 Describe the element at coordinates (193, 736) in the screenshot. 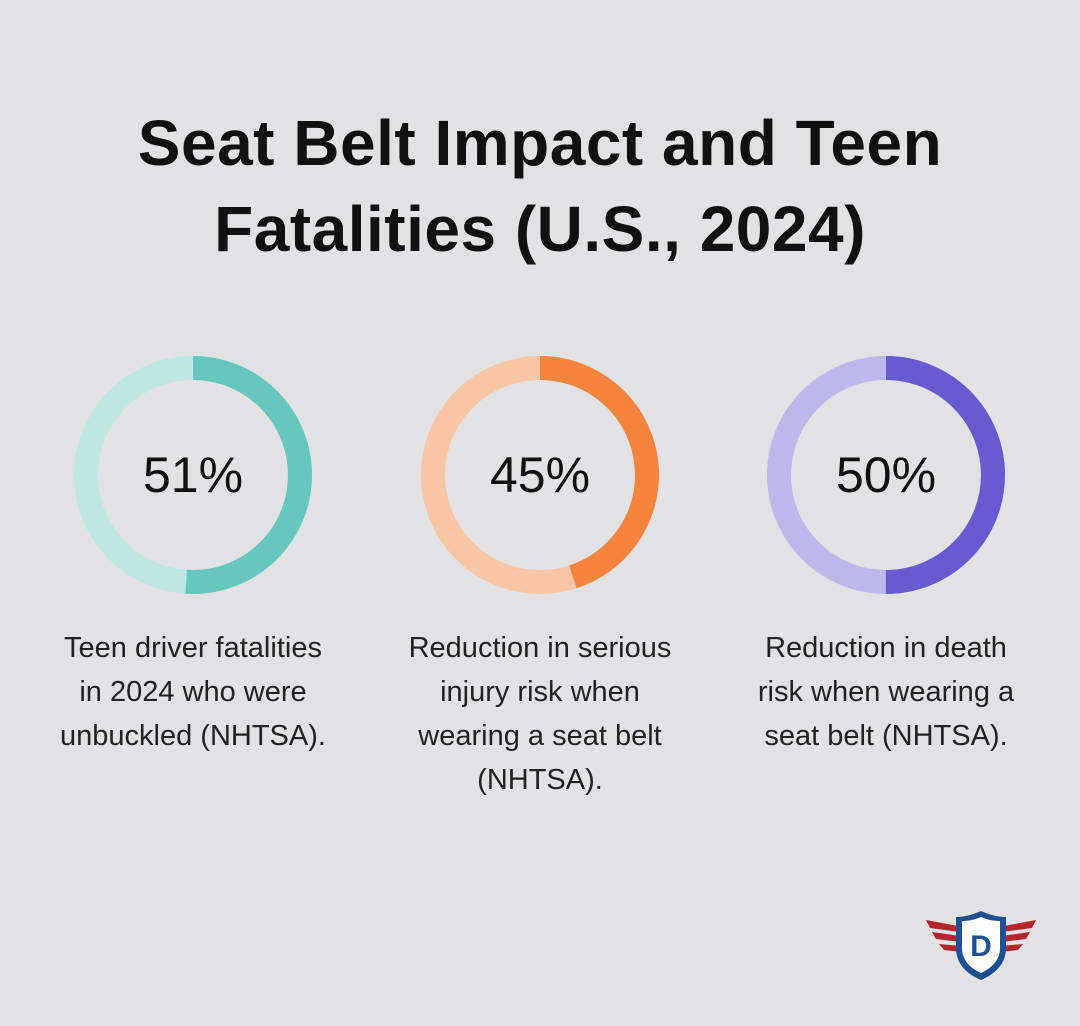

I see `caption-1-line-3: unbuckled (NHTSA).` at that location.